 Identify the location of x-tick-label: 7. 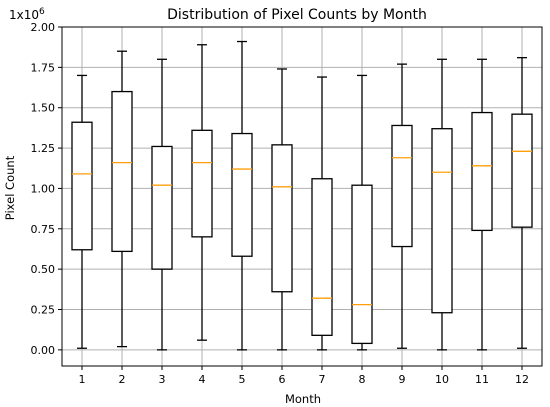
(322, 379).